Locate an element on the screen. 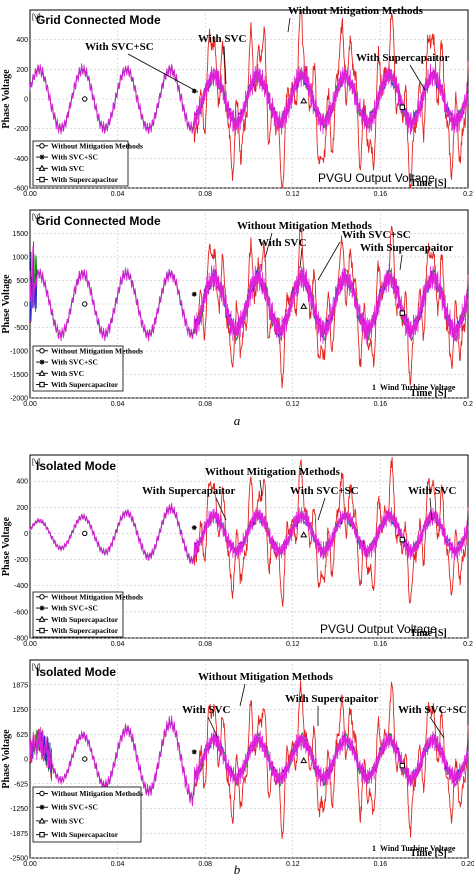  y-tick-label: -800 is located at coordinates (21, 639).